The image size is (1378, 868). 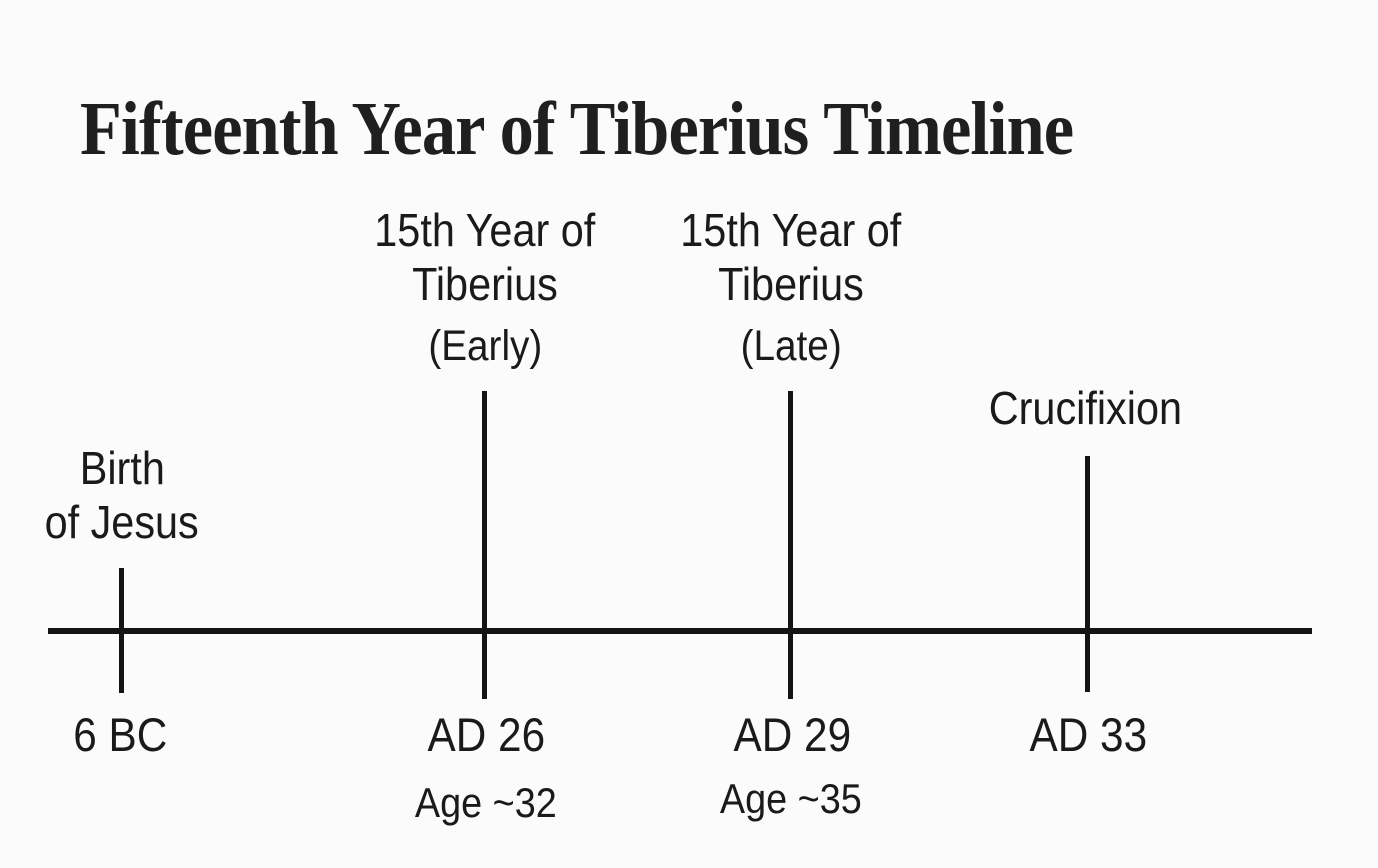 What do you see at coordinates (680, 631) in the screenshot?
I see `timeline-axis` at bounding box center [680, 631].